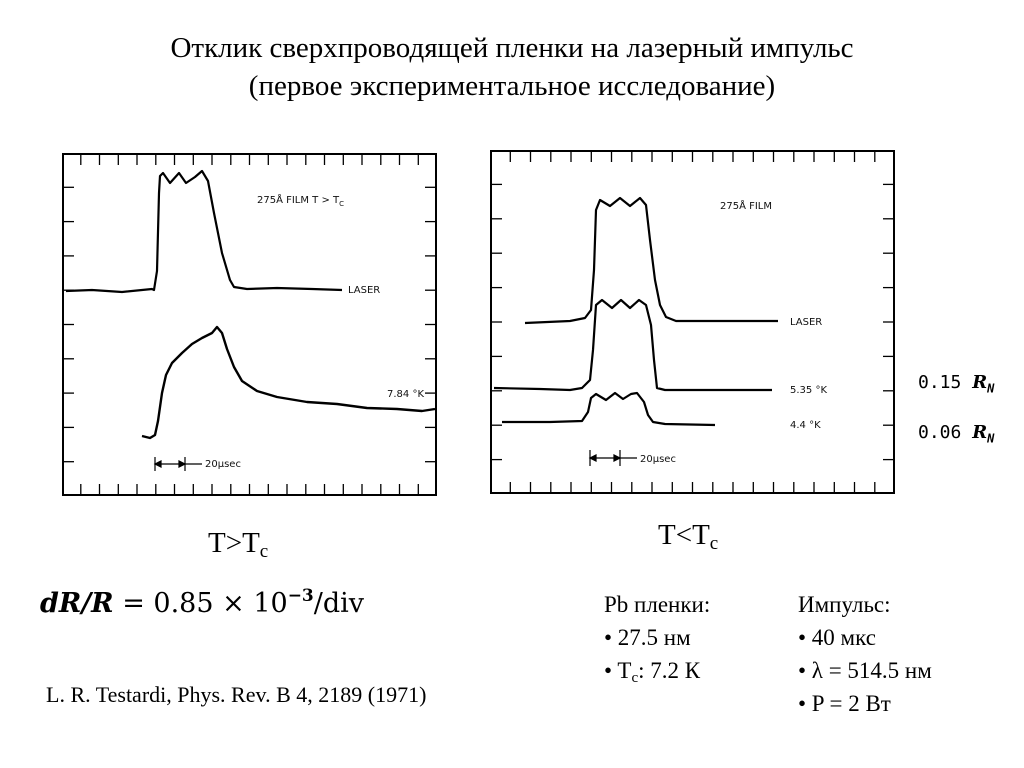  What do you see at coordinates (844, 604) in the screenshot?
I see `pulse-header: Импульс:` at bounding box center [844, 604].